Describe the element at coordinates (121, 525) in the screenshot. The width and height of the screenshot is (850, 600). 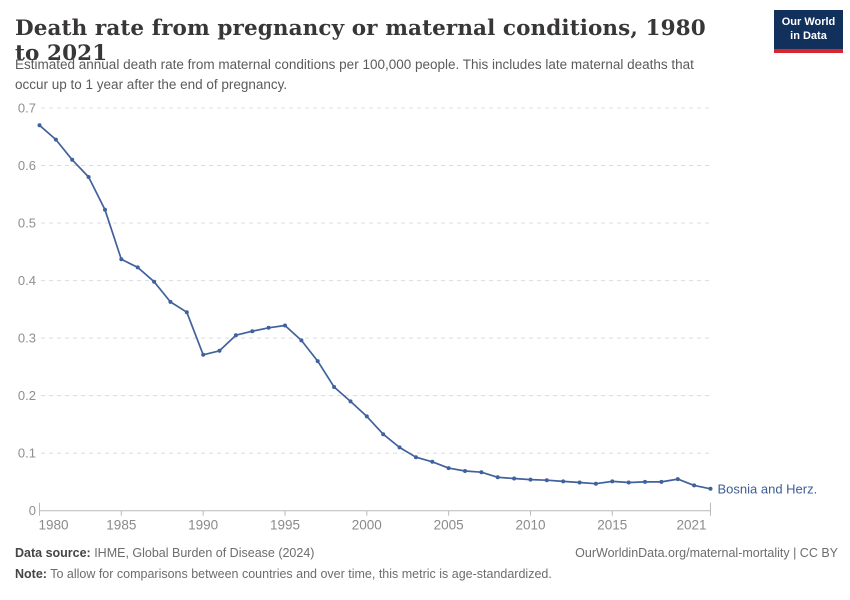
I see `x-tick-label: 1985` at that location.